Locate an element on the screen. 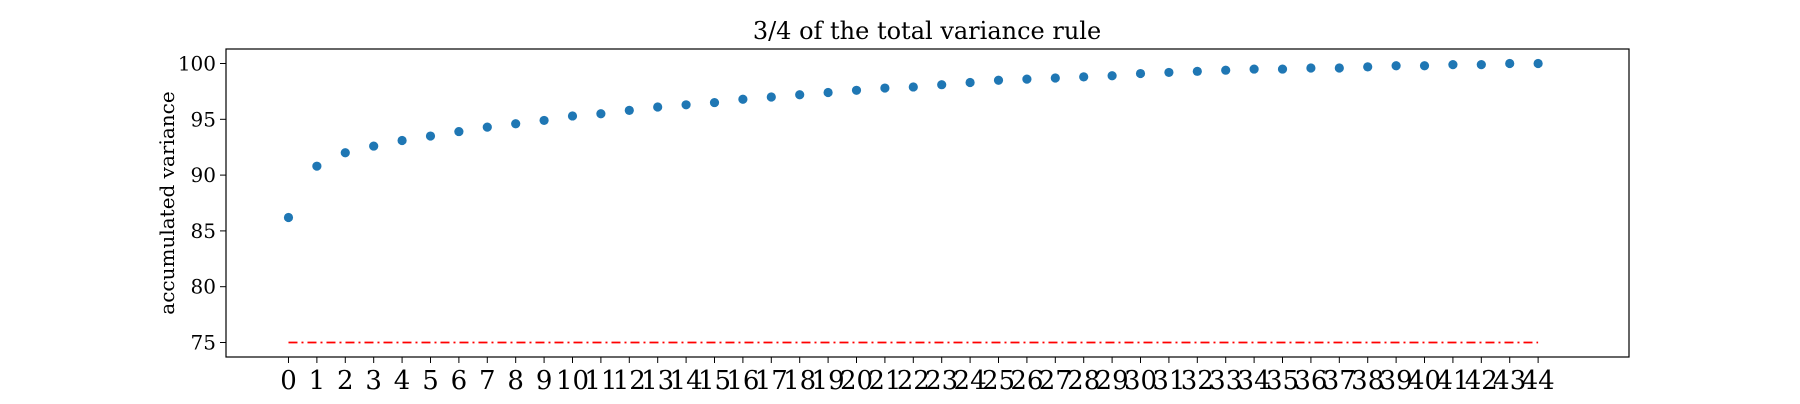  x-tick-label: 17 is located at coordinates (771, 381).